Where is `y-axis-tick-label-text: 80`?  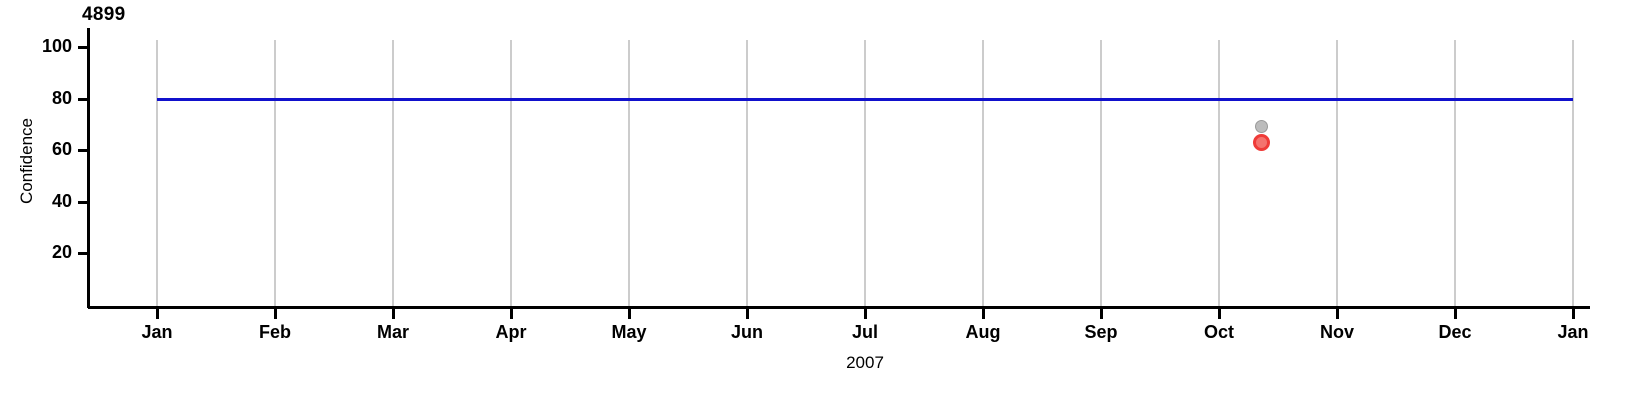 y-axis-tick-label-text: 80 is located at coordinates (61, 97).